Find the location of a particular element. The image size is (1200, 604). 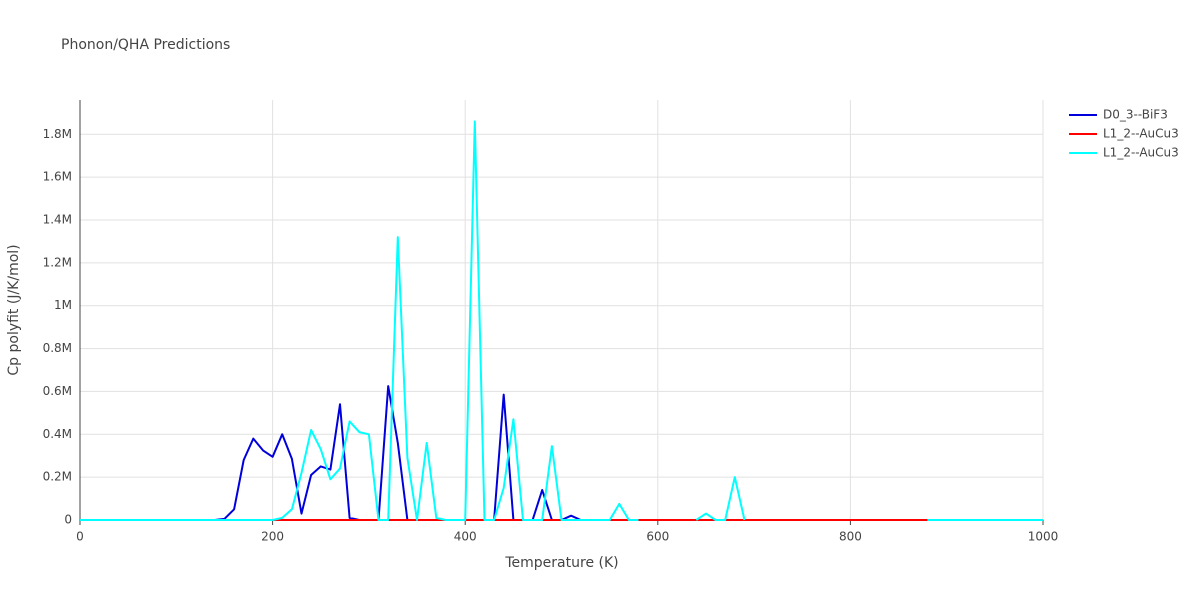

y-tick-label: 0.2M is located at coordinates (57, 477).